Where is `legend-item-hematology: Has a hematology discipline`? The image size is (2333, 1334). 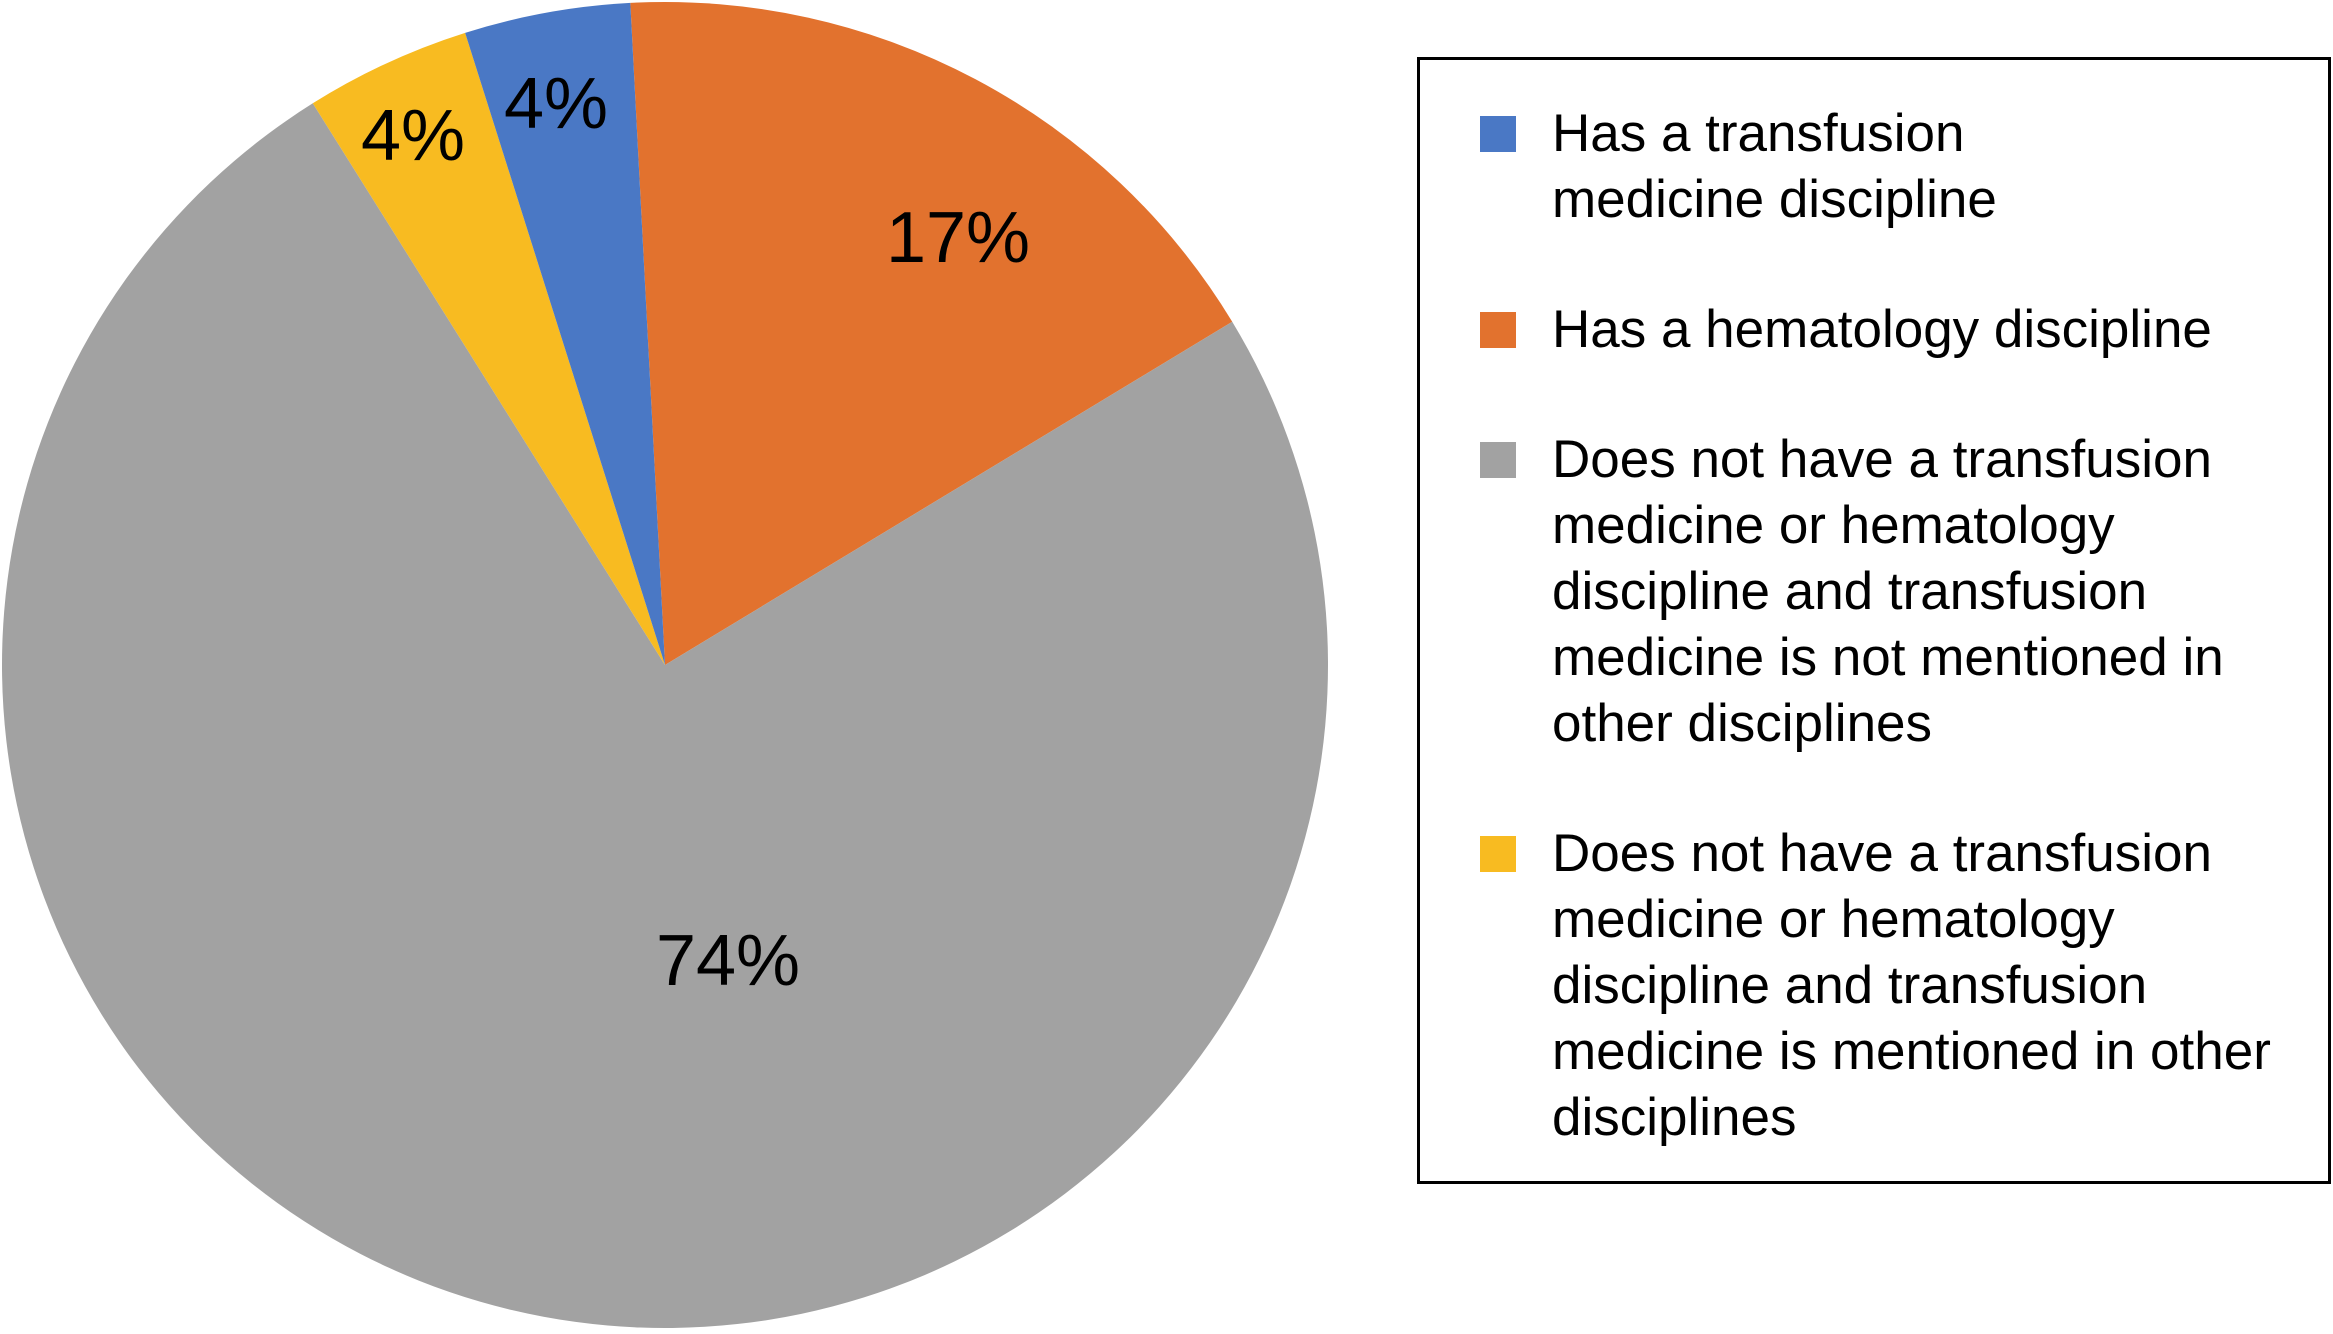 legend-item-hematology: Has a hematology discipline is located at coordinates (1894, 330).